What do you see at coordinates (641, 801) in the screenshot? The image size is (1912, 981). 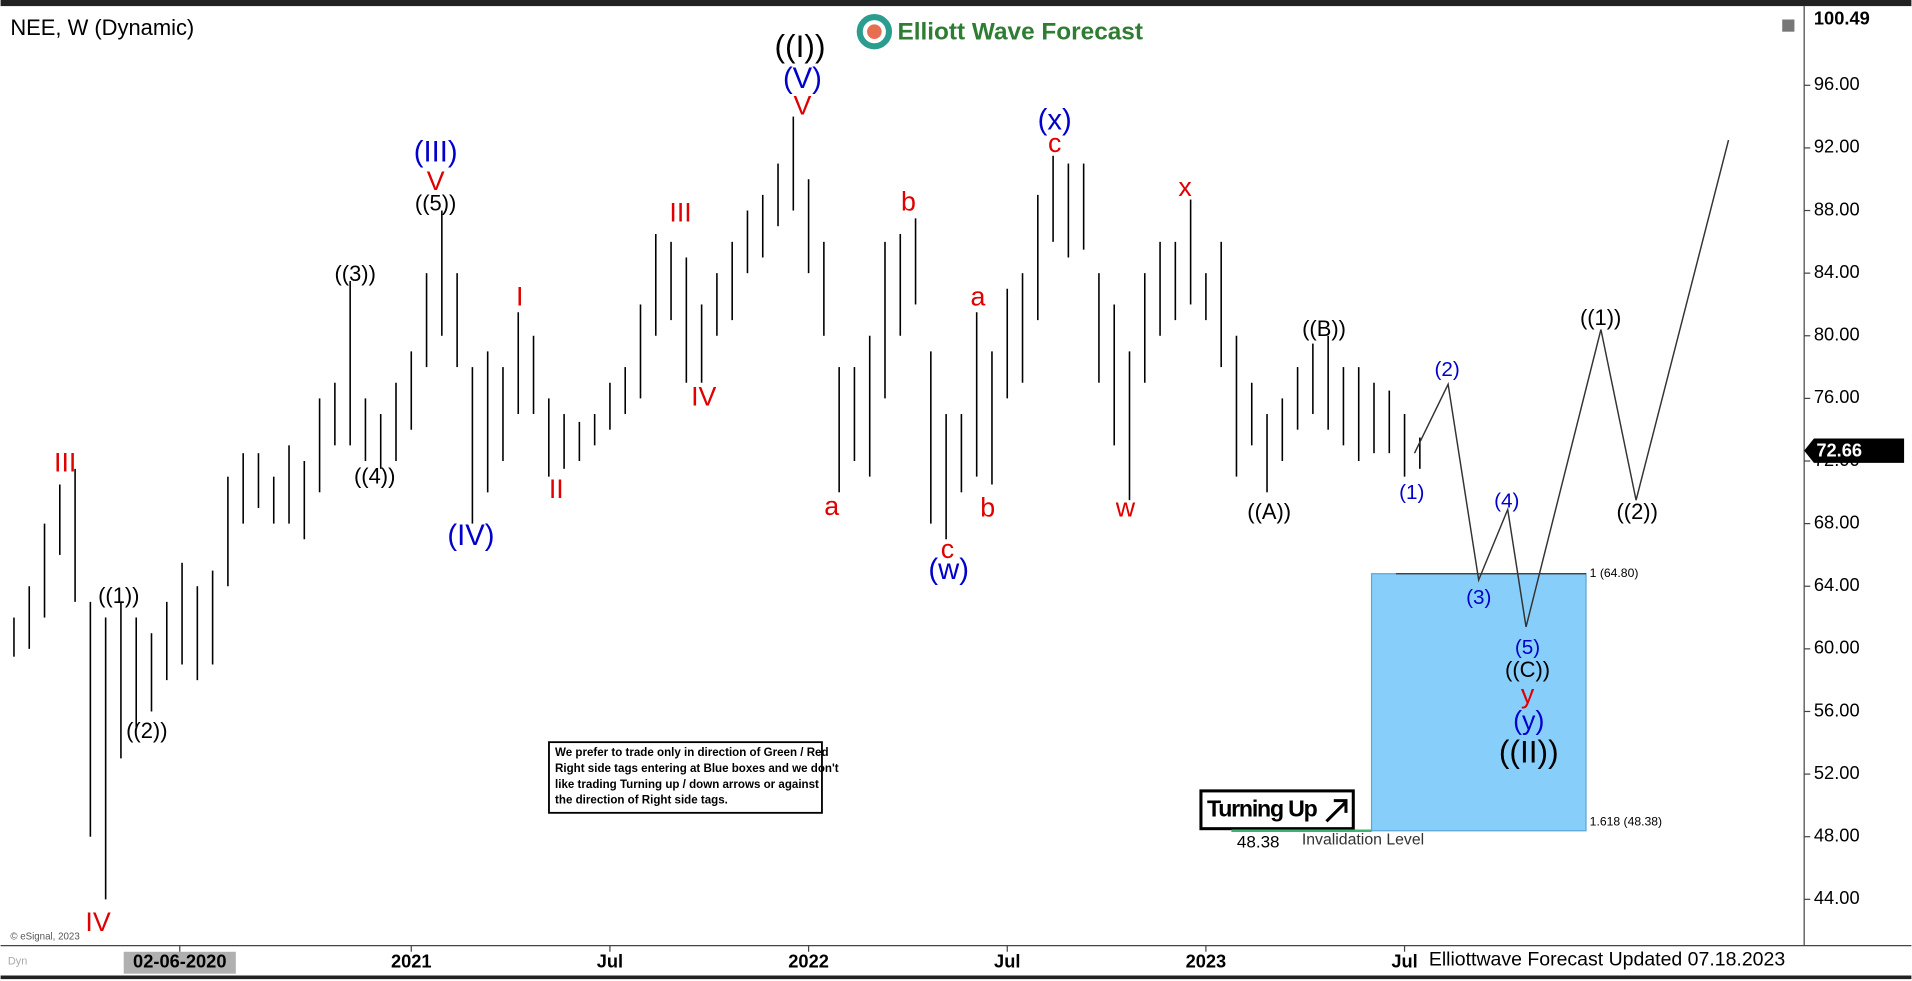 I see `note-line: the direction of Right side tags.` at bounding box center [641, 801].